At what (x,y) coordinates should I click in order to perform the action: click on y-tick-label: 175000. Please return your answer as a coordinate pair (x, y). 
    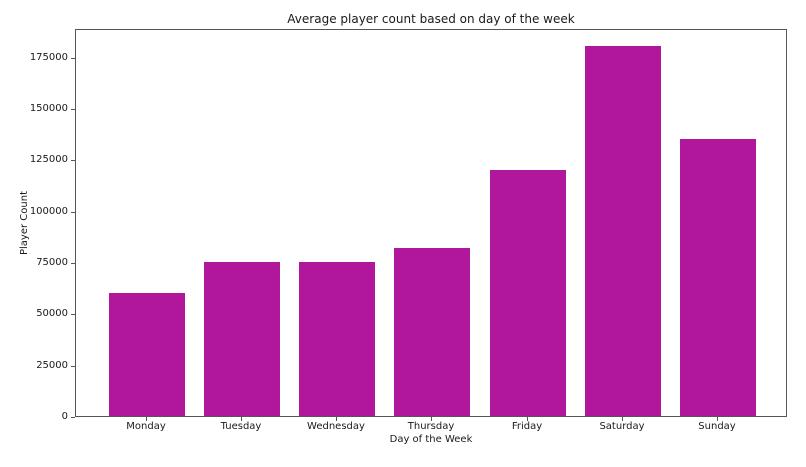
    Looking at the image, I should click on (48, 57).